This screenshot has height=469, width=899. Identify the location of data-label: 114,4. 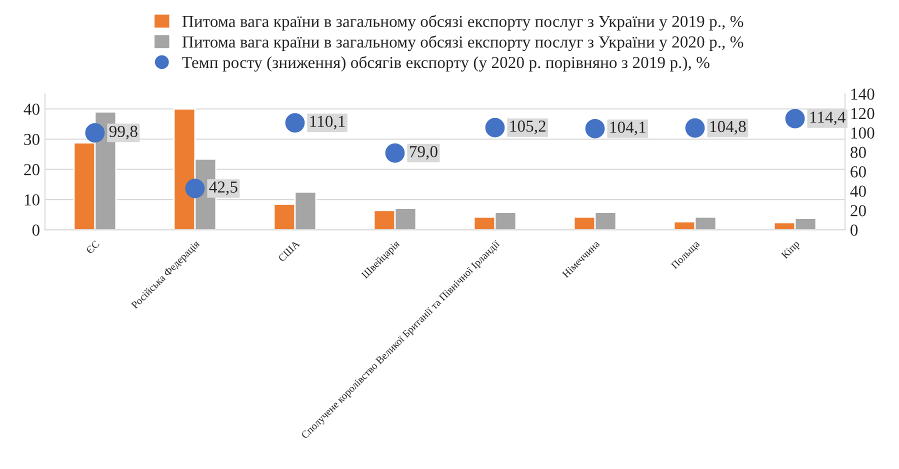
(828, 119).